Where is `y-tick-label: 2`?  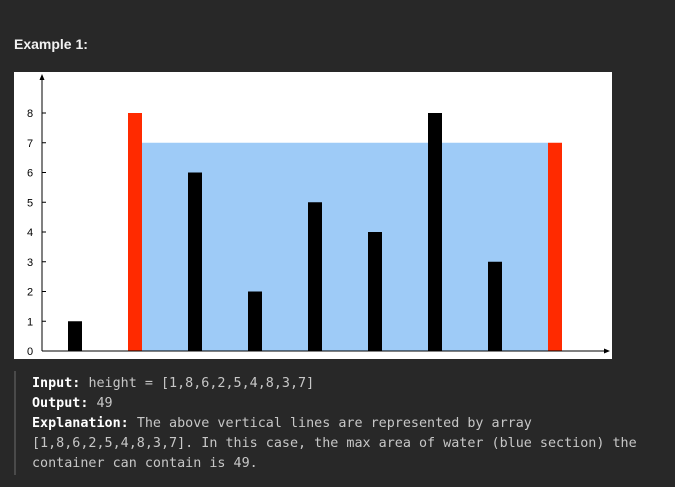
y-tick-label: 2 is located at coordinates (30, 293).